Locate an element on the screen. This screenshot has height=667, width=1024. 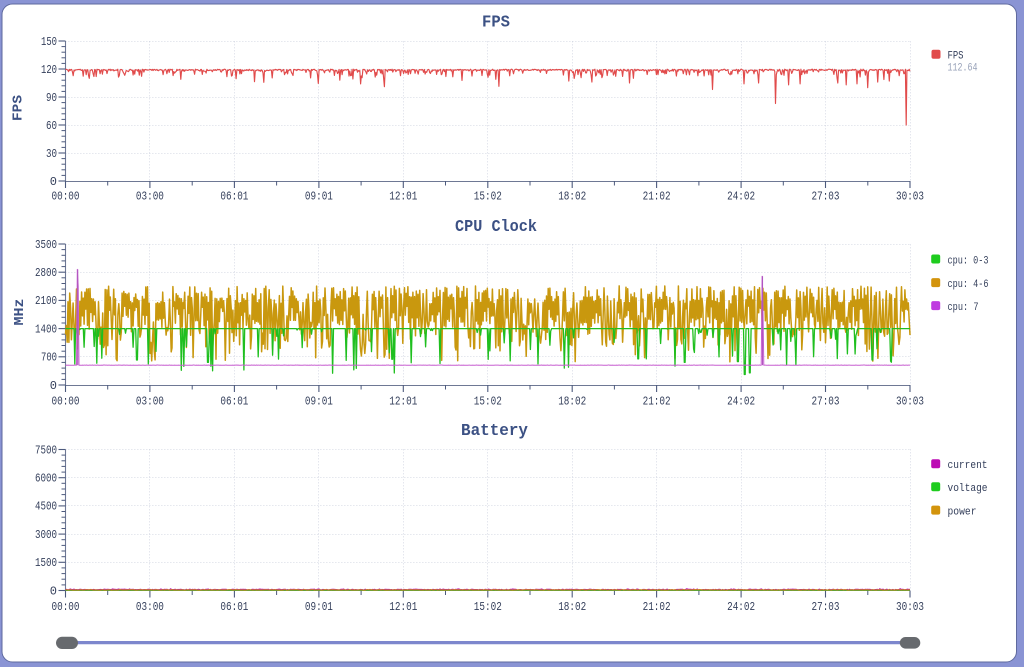
svg-text: 700 is located at coordinates (49, 358).